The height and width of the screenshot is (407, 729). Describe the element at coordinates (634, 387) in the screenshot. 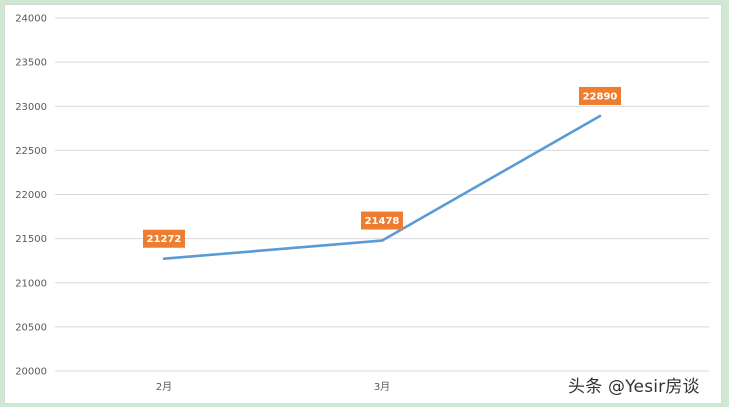

I see `watermark-text: 头条 @Yesir房谈` at that location.